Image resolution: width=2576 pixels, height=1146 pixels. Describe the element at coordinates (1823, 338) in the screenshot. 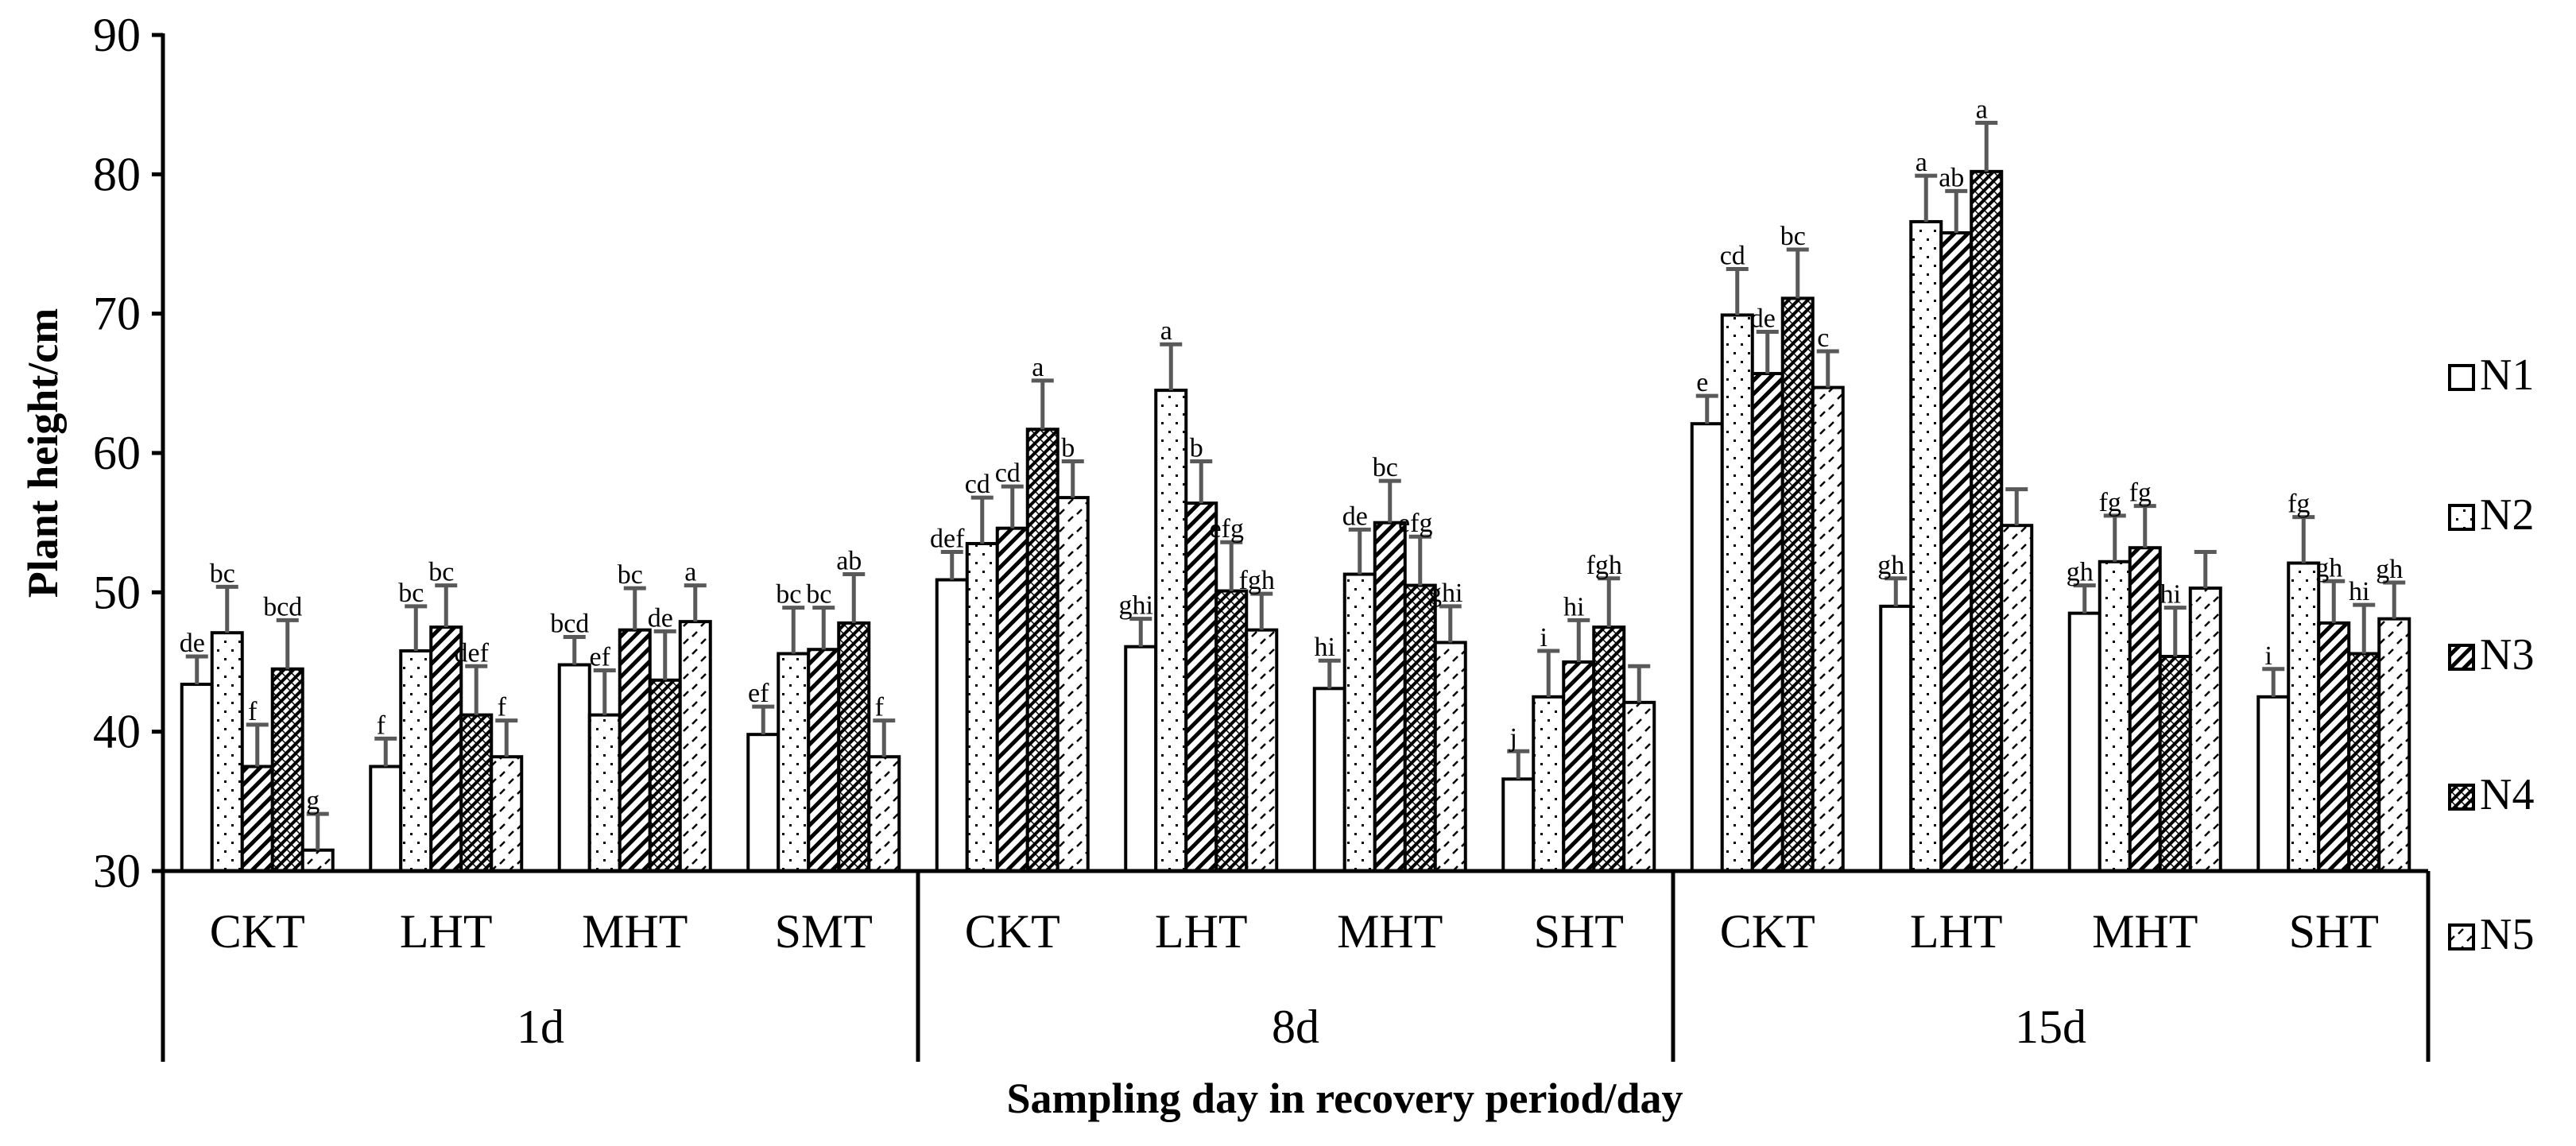

I see `significance-label: c` at that location.